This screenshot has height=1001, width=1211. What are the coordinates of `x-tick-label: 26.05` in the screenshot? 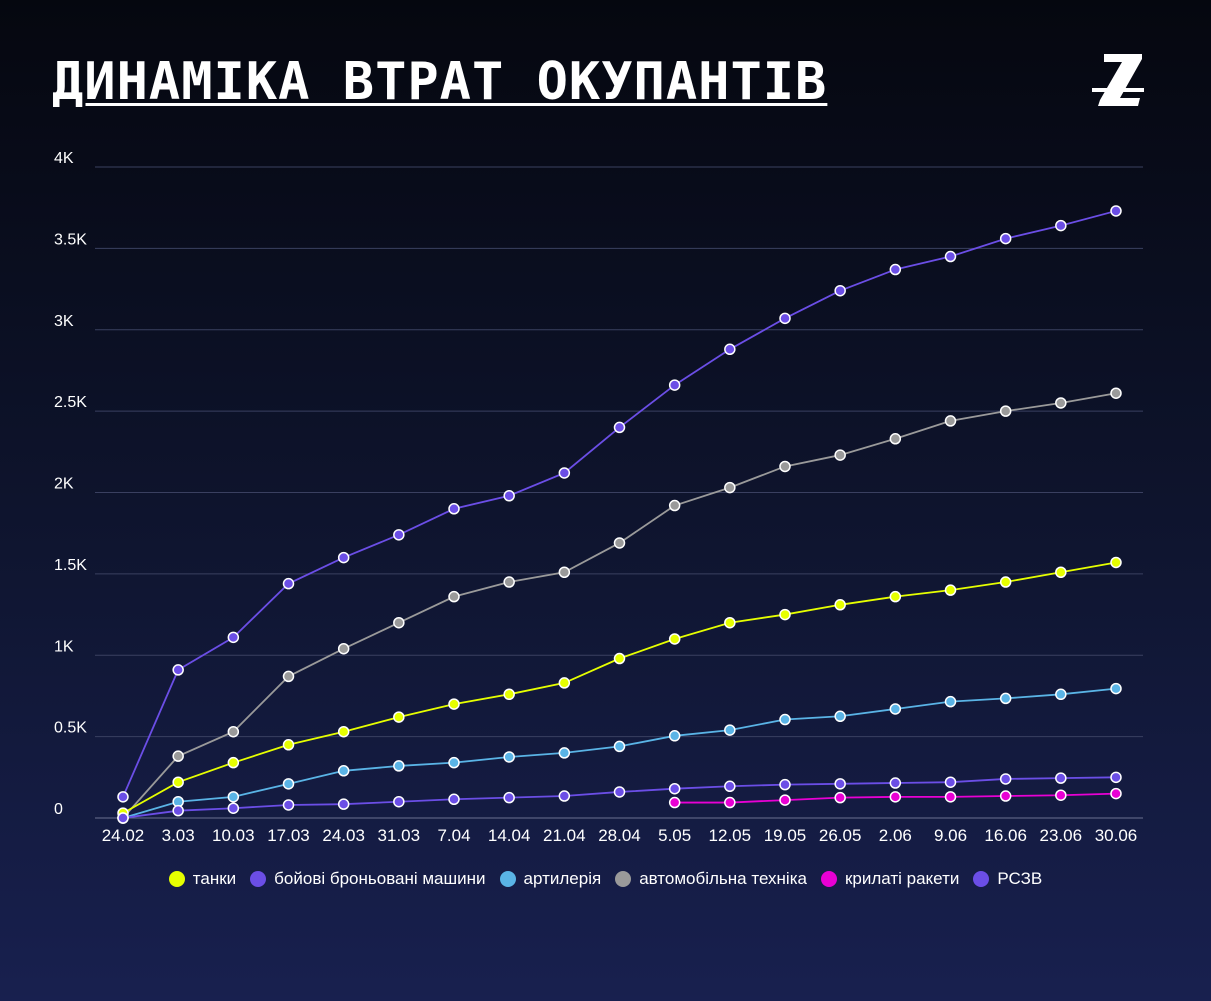 It's located at (840, 835).